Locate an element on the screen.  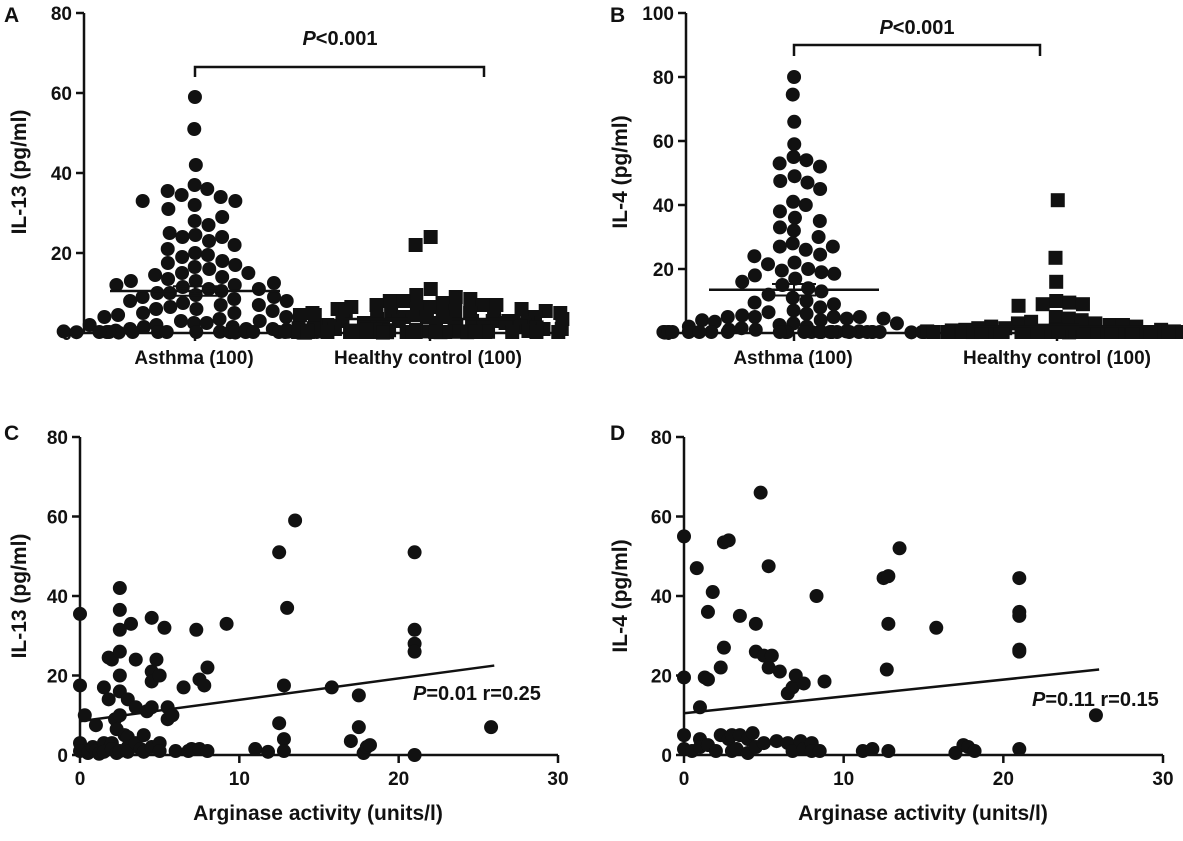
panel-a-y-tick-label: 60 is located at coordinates (61, 94).